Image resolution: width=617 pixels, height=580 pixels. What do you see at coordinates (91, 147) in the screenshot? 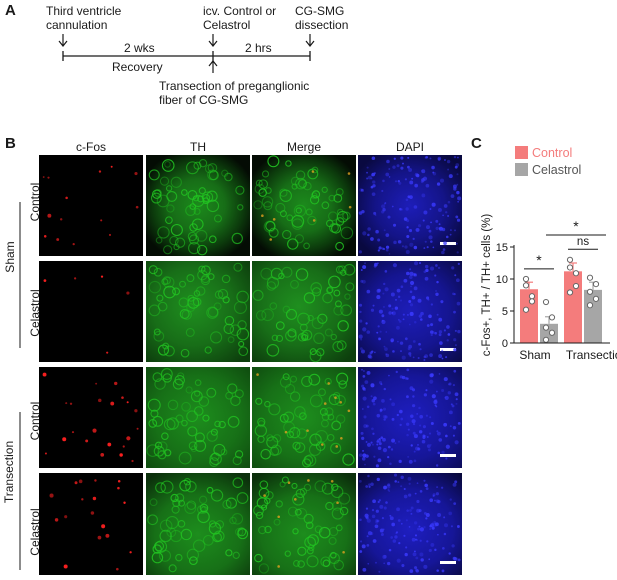
I see `col-header-cfos: c-Fos` at bounding box center [91, 147].